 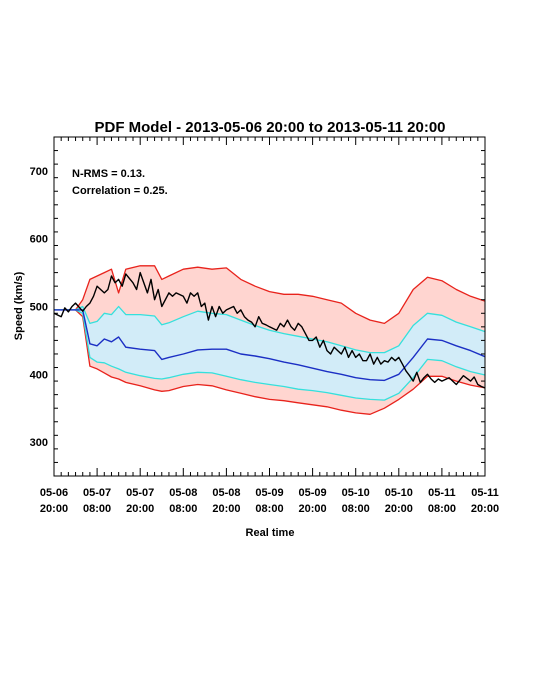 I want to click on y-tick-label: 500, so click(x=39, y=308).